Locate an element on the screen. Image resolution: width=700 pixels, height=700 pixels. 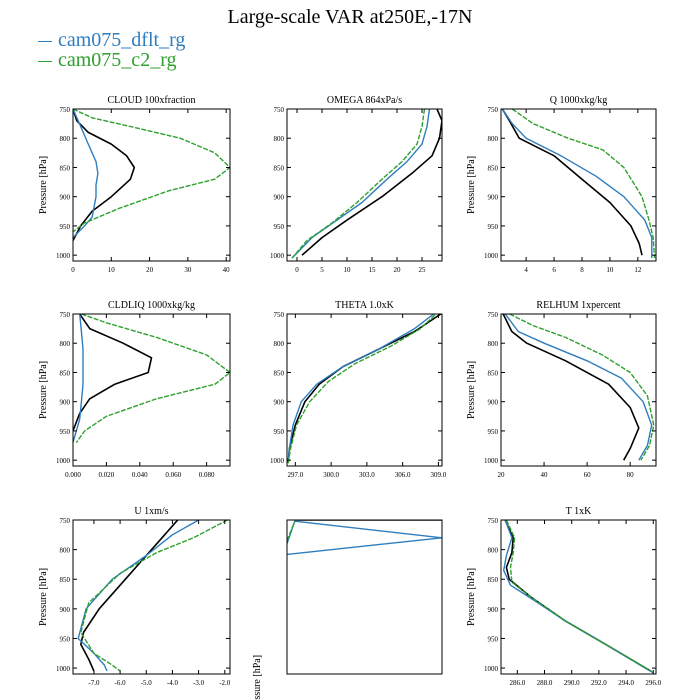
x-tick-label: 300.0 is located at coordinates (331, 475).